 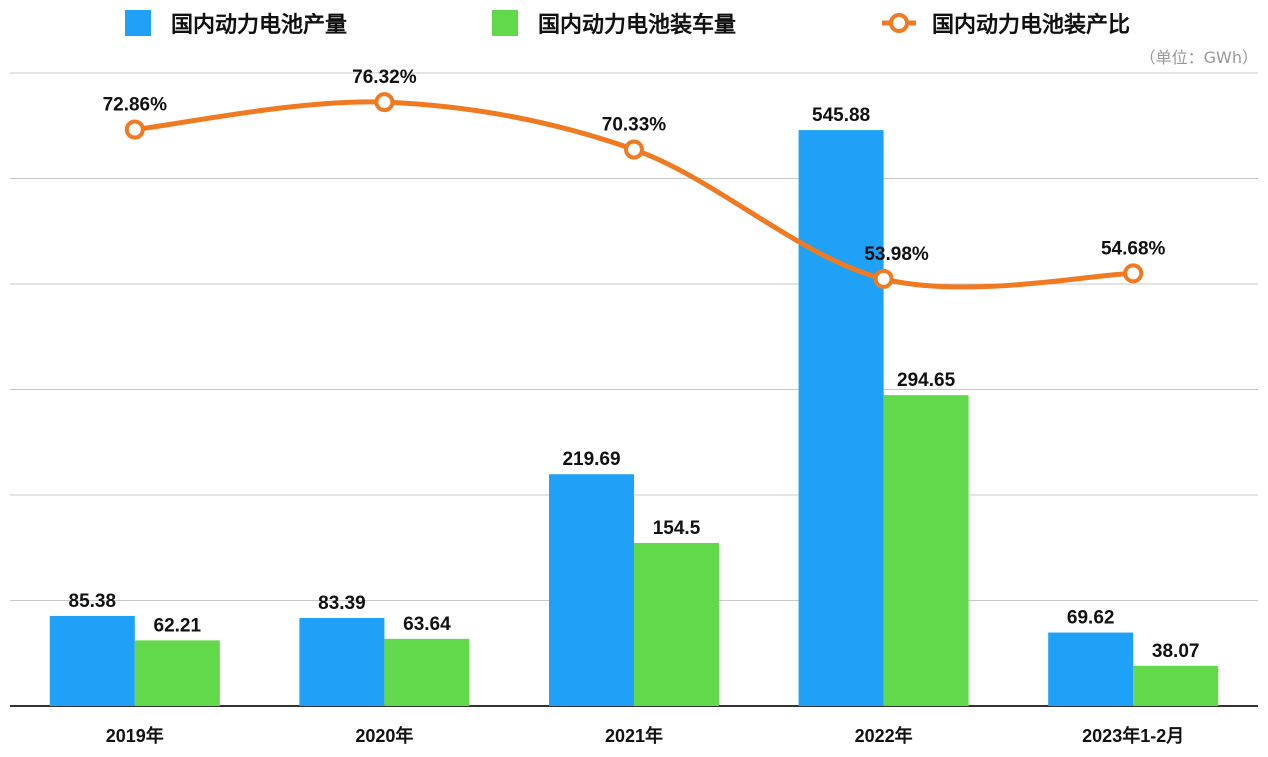 I want to click on x-tick-label-3: 2022年, so click(x=884, y=735).